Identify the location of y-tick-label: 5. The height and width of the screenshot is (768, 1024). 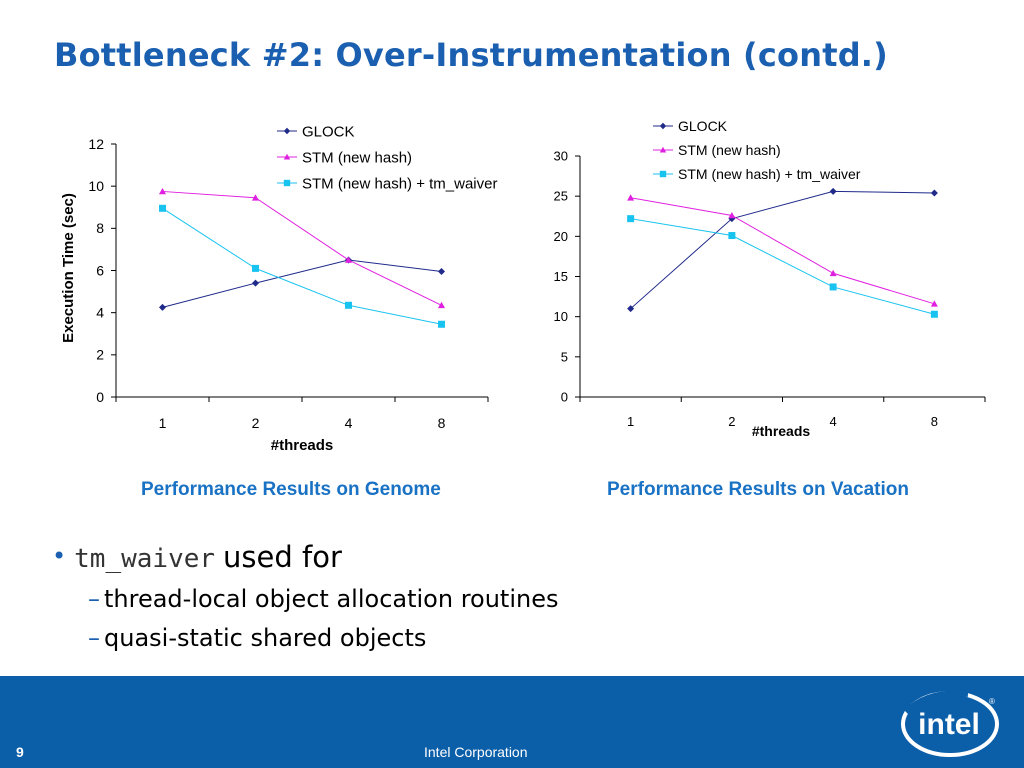
(564, 356).